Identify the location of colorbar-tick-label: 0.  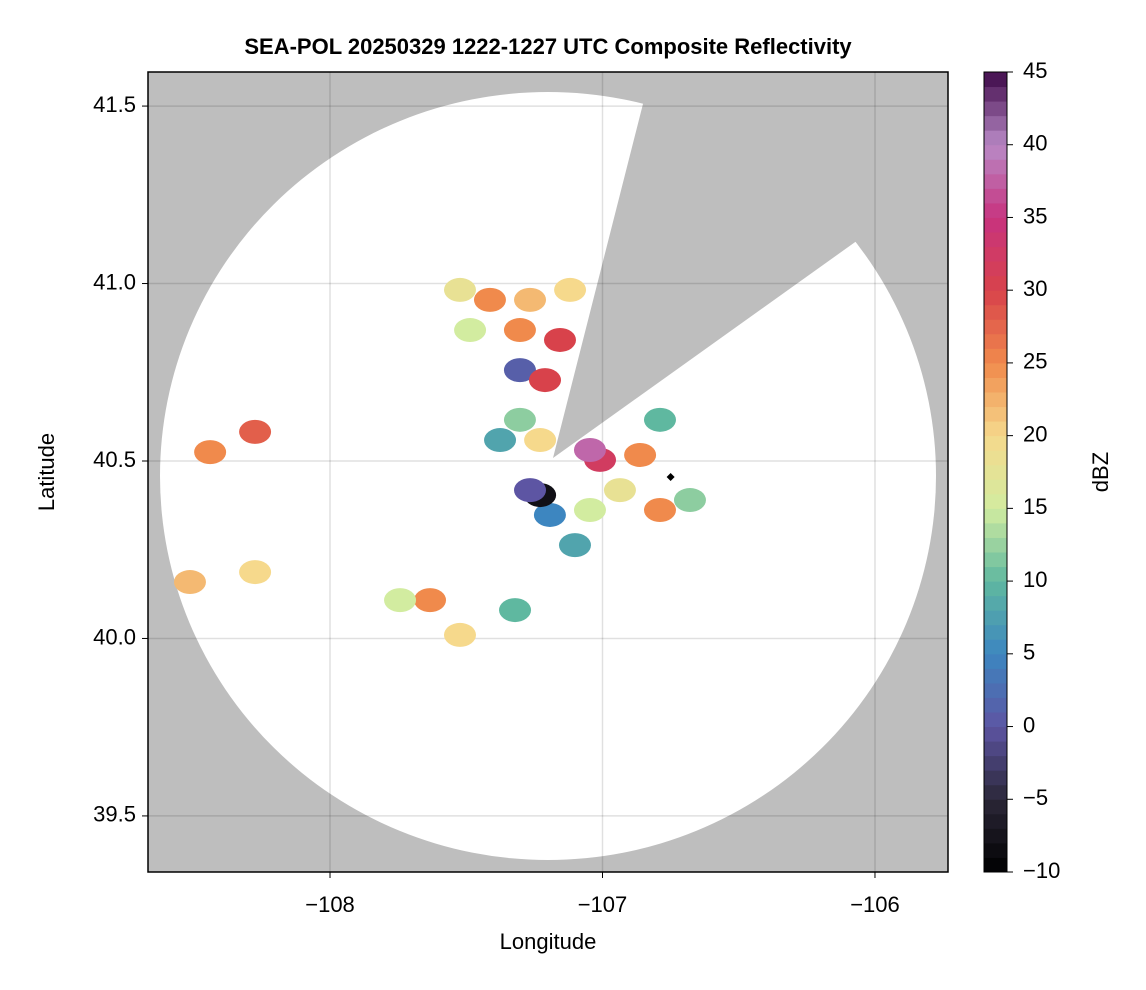
(1029, 724).